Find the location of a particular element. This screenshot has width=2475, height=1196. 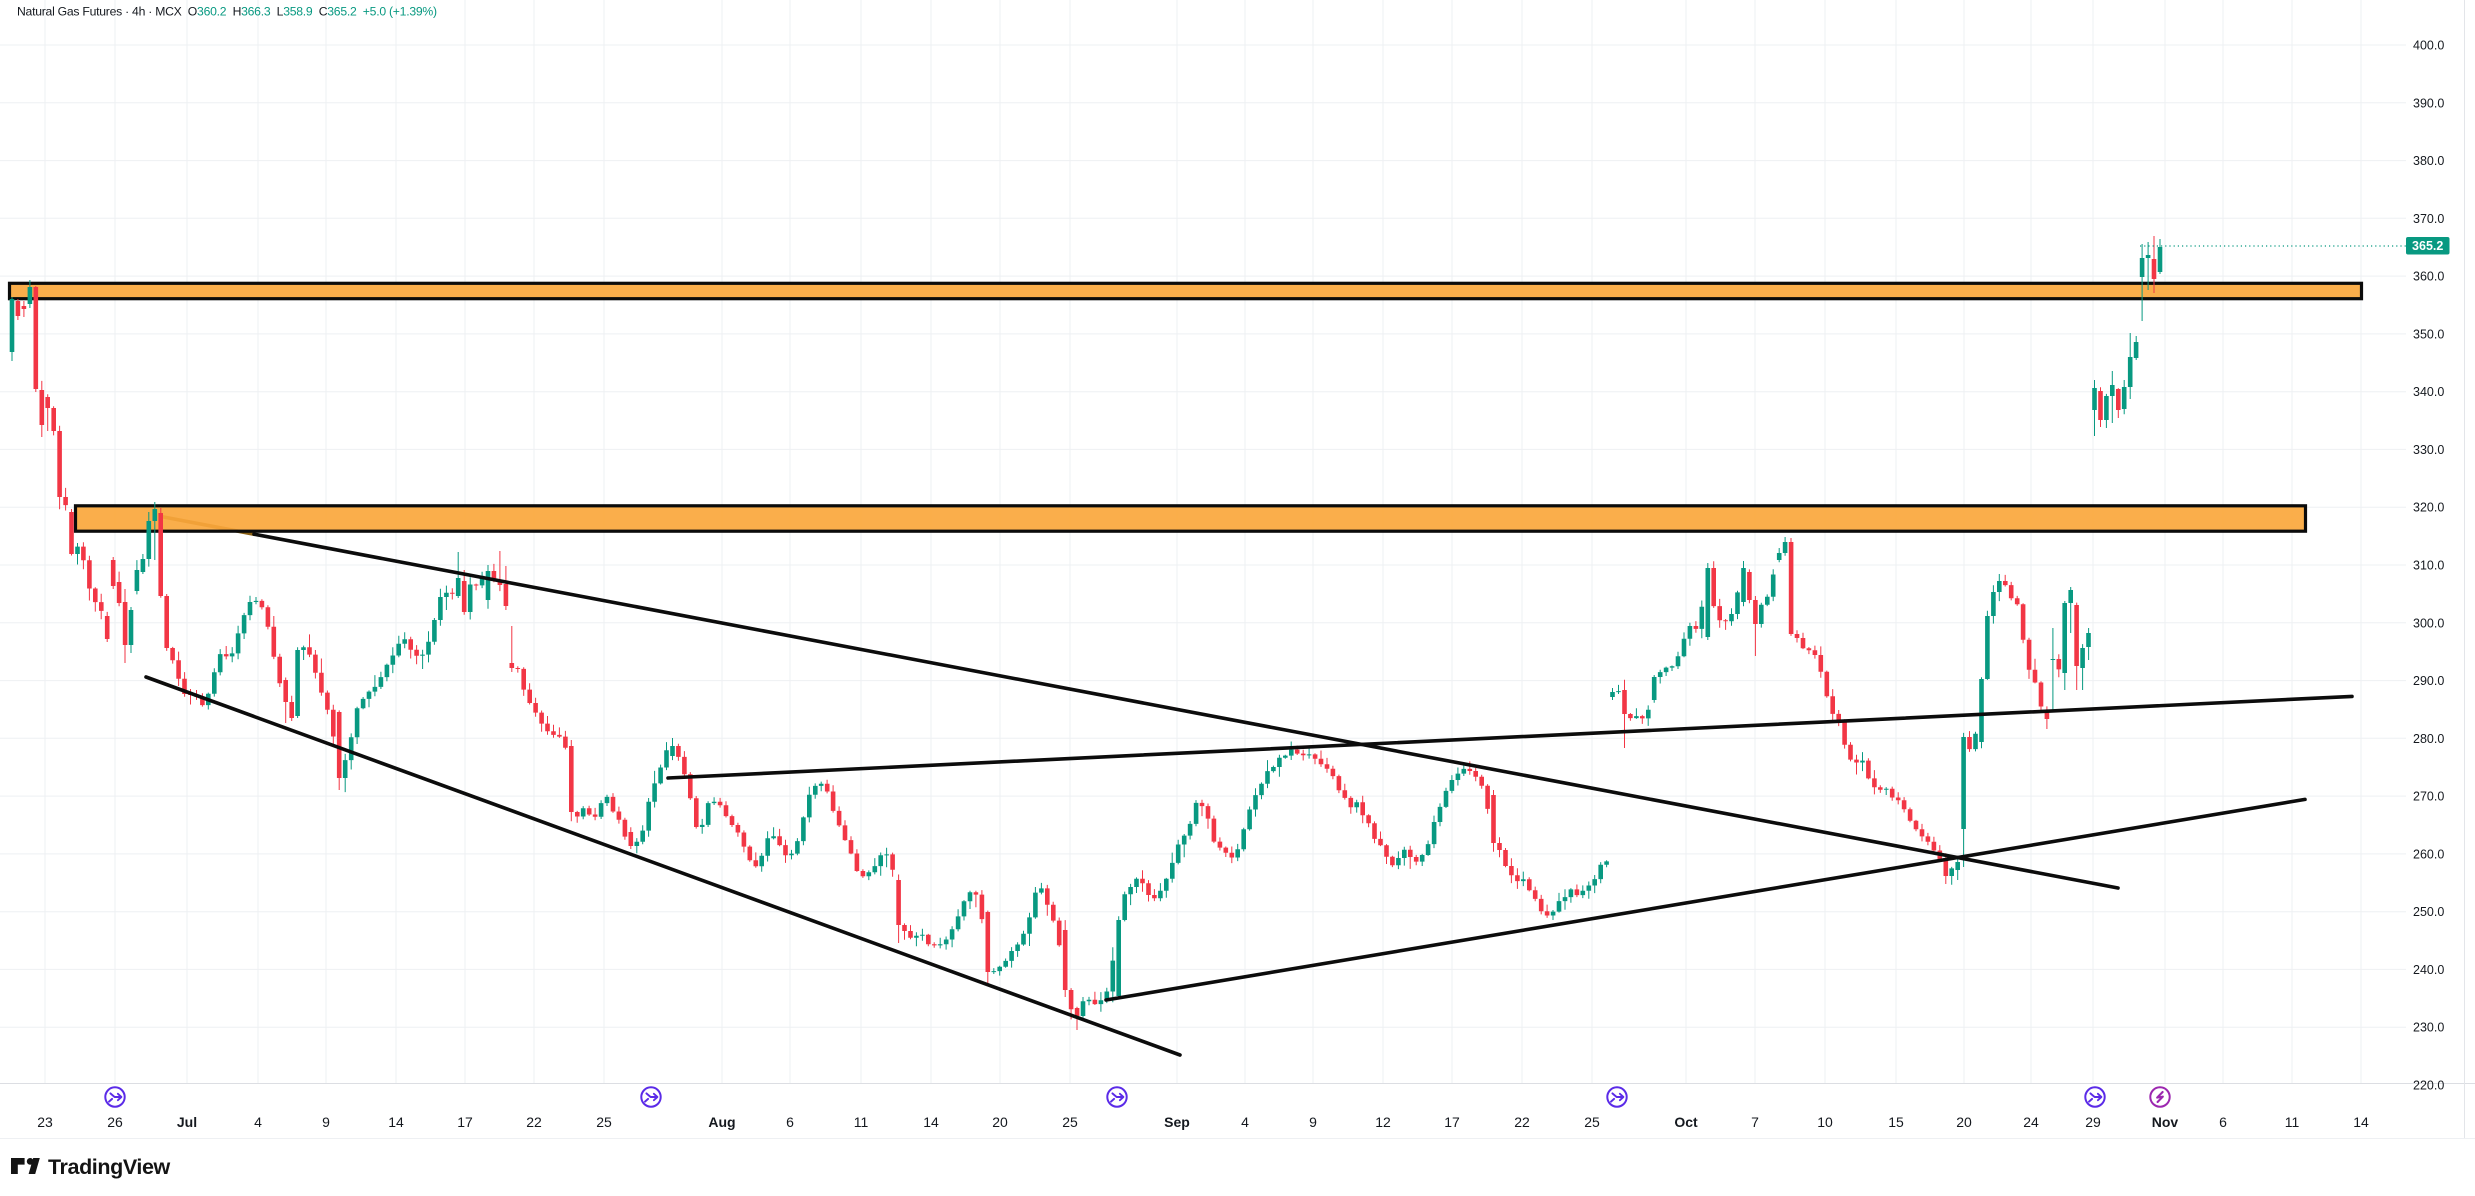

svg-text: Sep is located at coordinates (1177, 1122).